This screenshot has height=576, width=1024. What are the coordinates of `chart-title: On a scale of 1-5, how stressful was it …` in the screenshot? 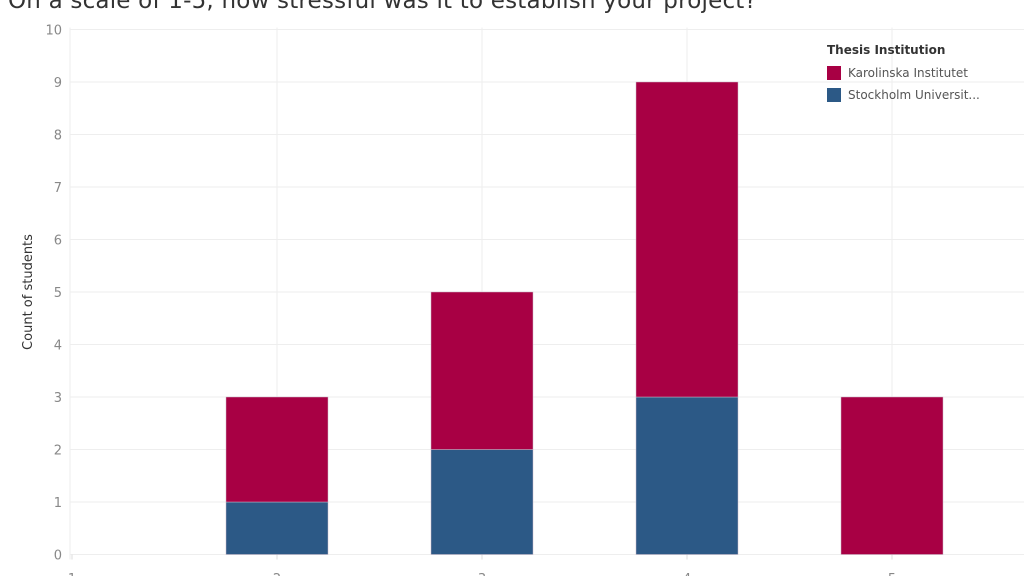 It's located at (382, 7).